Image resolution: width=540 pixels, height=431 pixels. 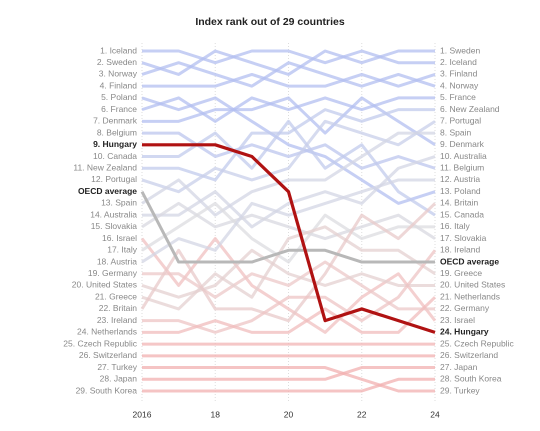 I want to click on left-label: 28. Japan, so click(x=119, y=379).